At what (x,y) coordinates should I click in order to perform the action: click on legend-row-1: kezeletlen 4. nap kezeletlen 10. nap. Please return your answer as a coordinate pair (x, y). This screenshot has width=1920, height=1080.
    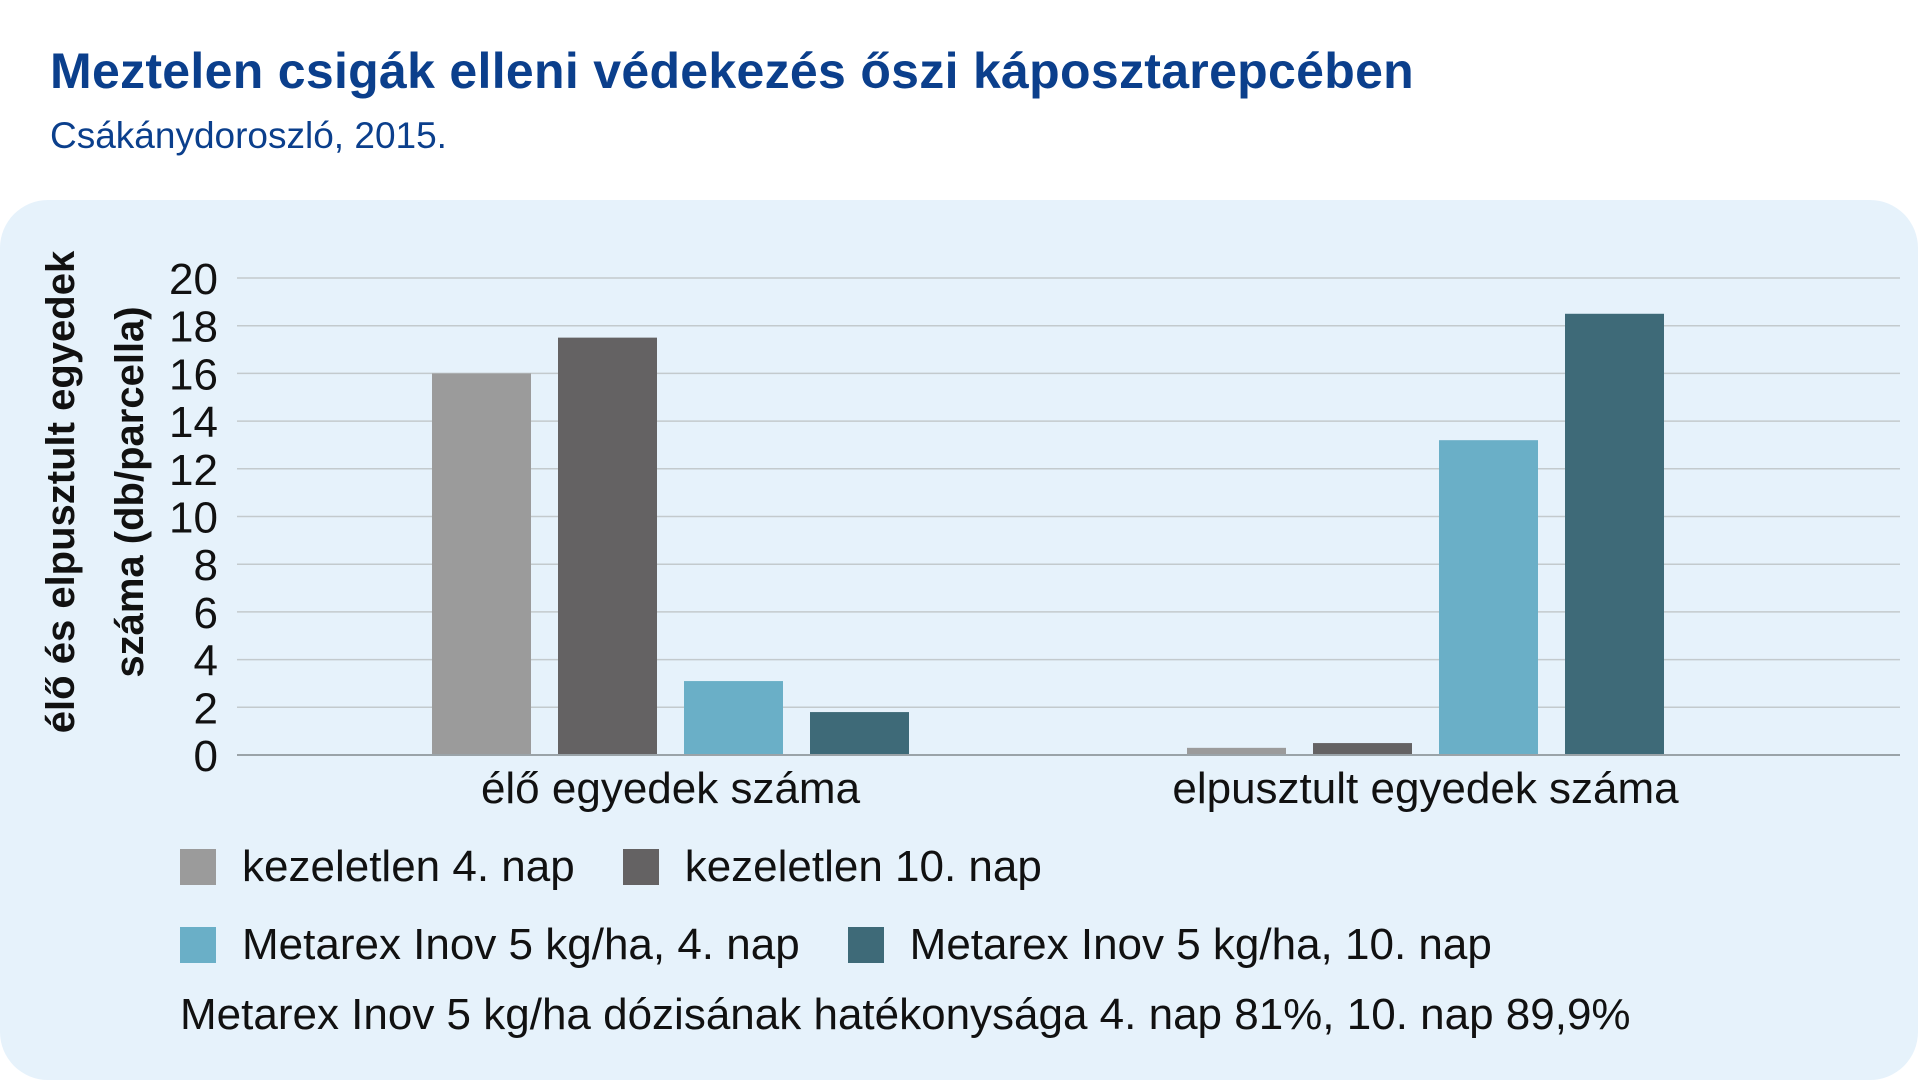
    Looking at the image, I should click on (629, 867).